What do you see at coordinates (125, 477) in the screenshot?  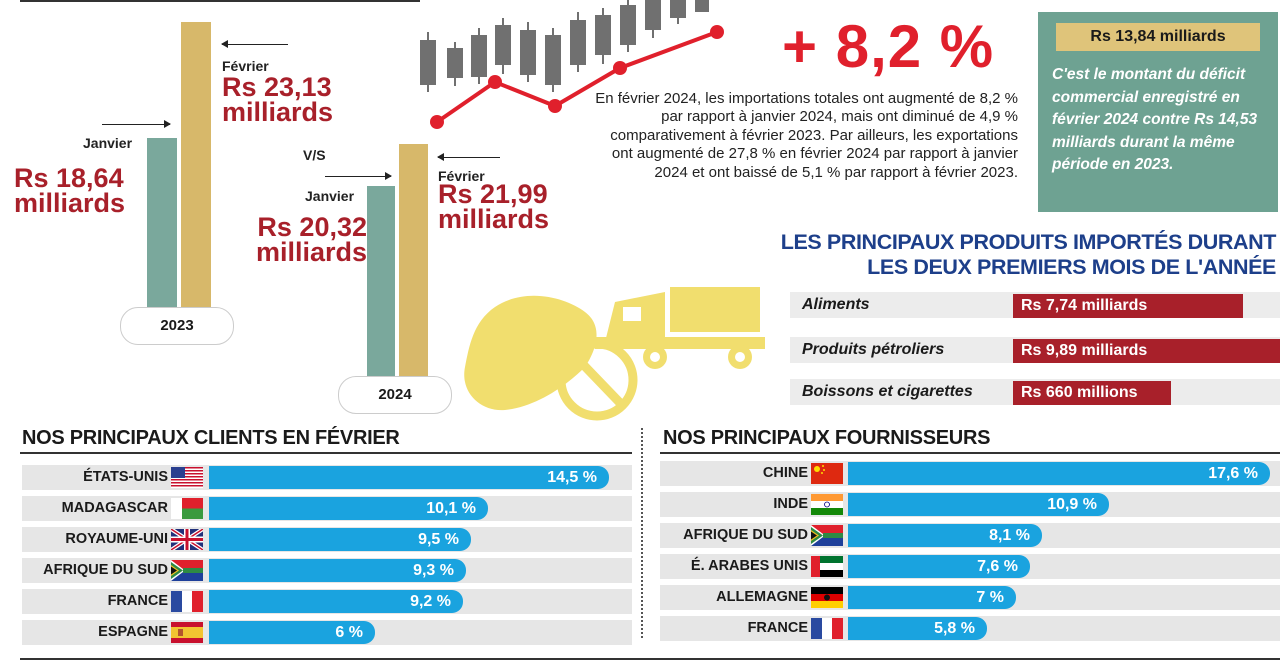 I see `country-name: ÉTATS-UNIS` at bounding box center [125, 477].